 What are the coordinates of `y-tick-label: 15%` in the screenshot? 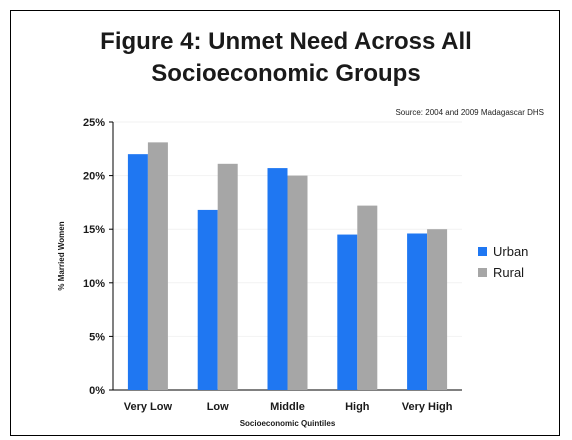 It's located at (94, 230).